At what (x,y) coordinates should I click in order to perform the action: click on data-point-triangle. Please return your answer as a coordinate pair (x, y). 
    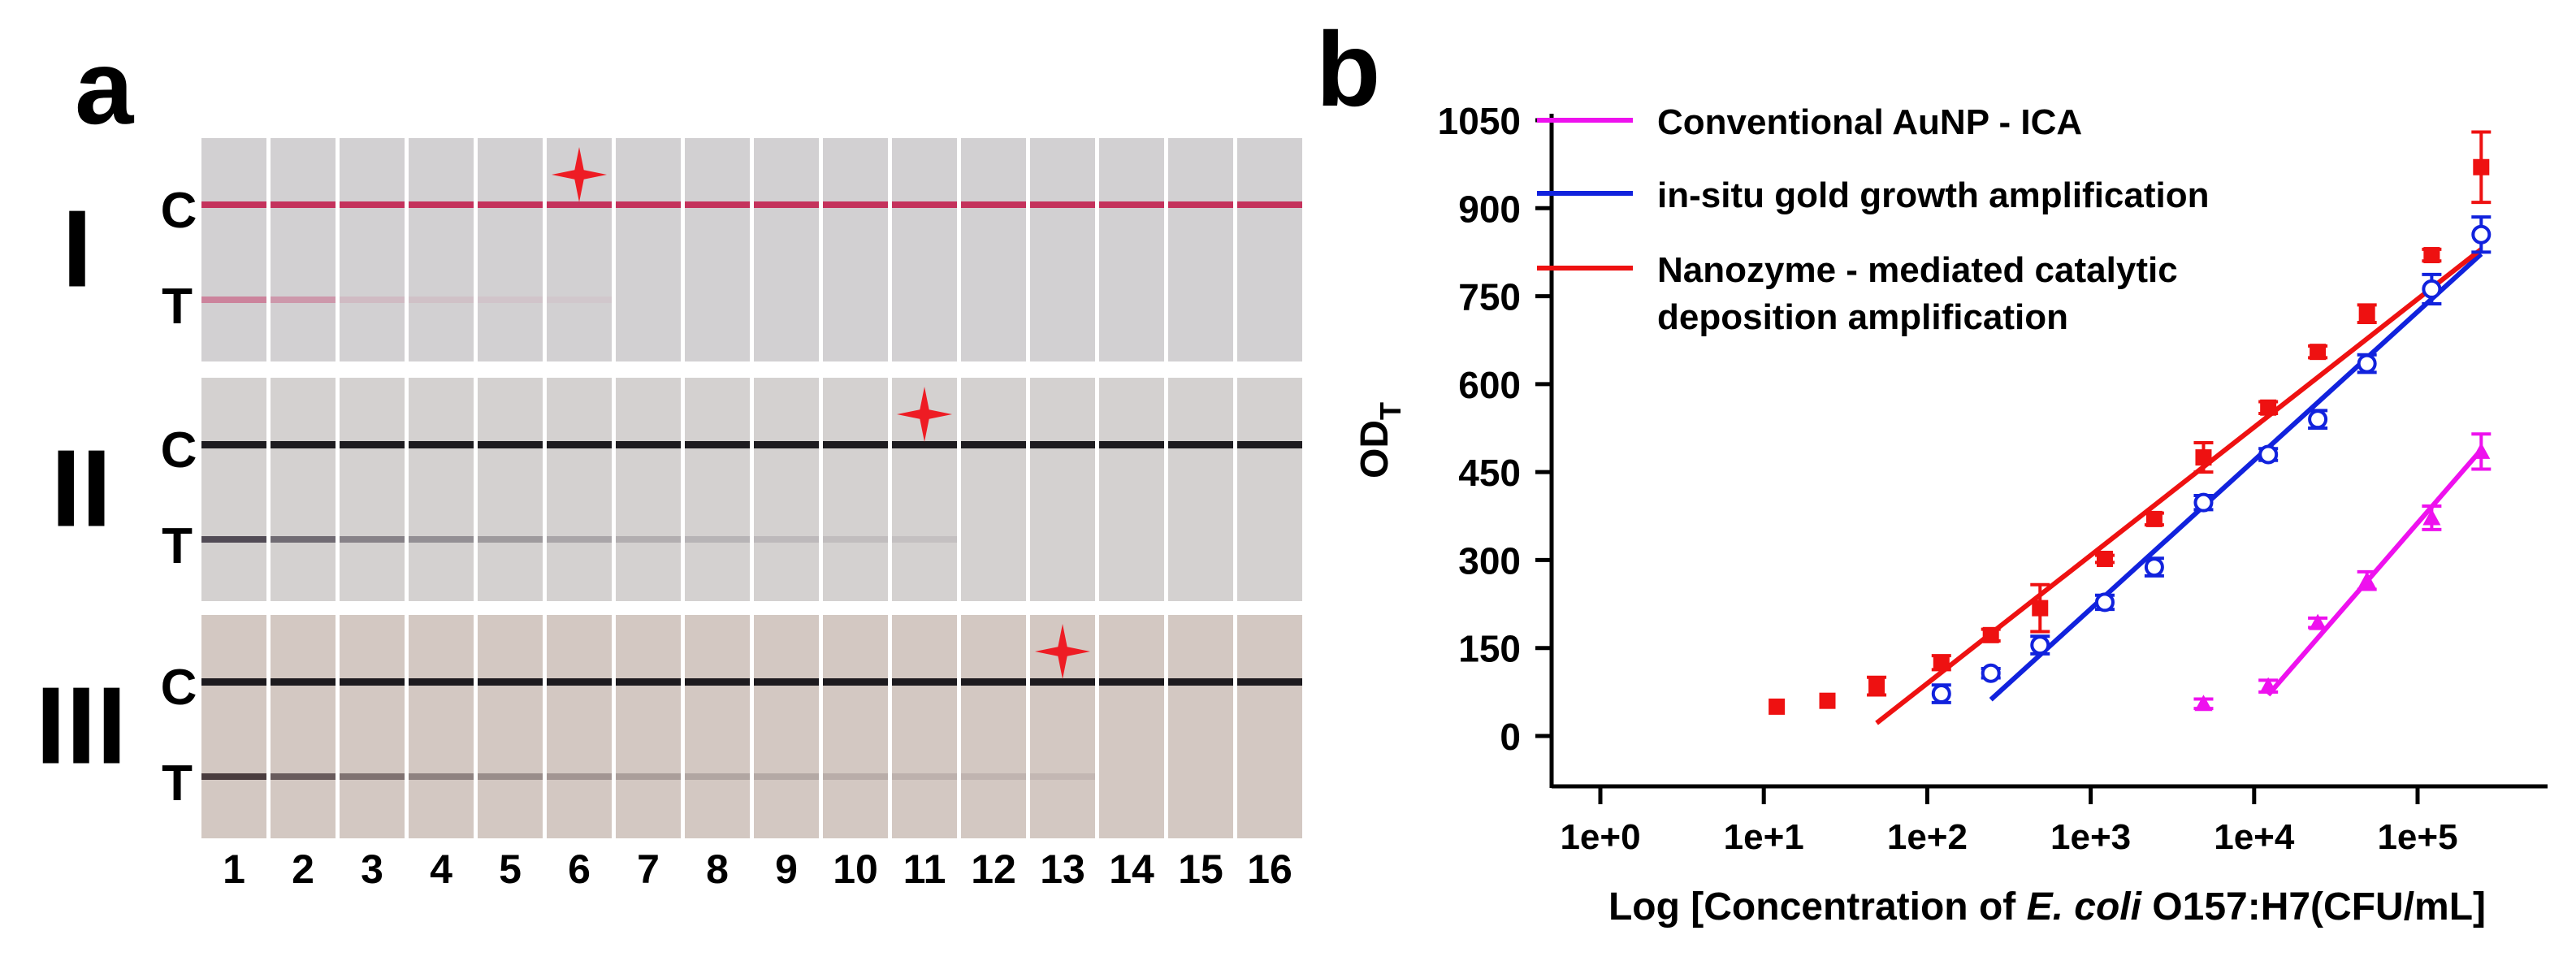
    Looking at the image, I should click on (2431, 517).